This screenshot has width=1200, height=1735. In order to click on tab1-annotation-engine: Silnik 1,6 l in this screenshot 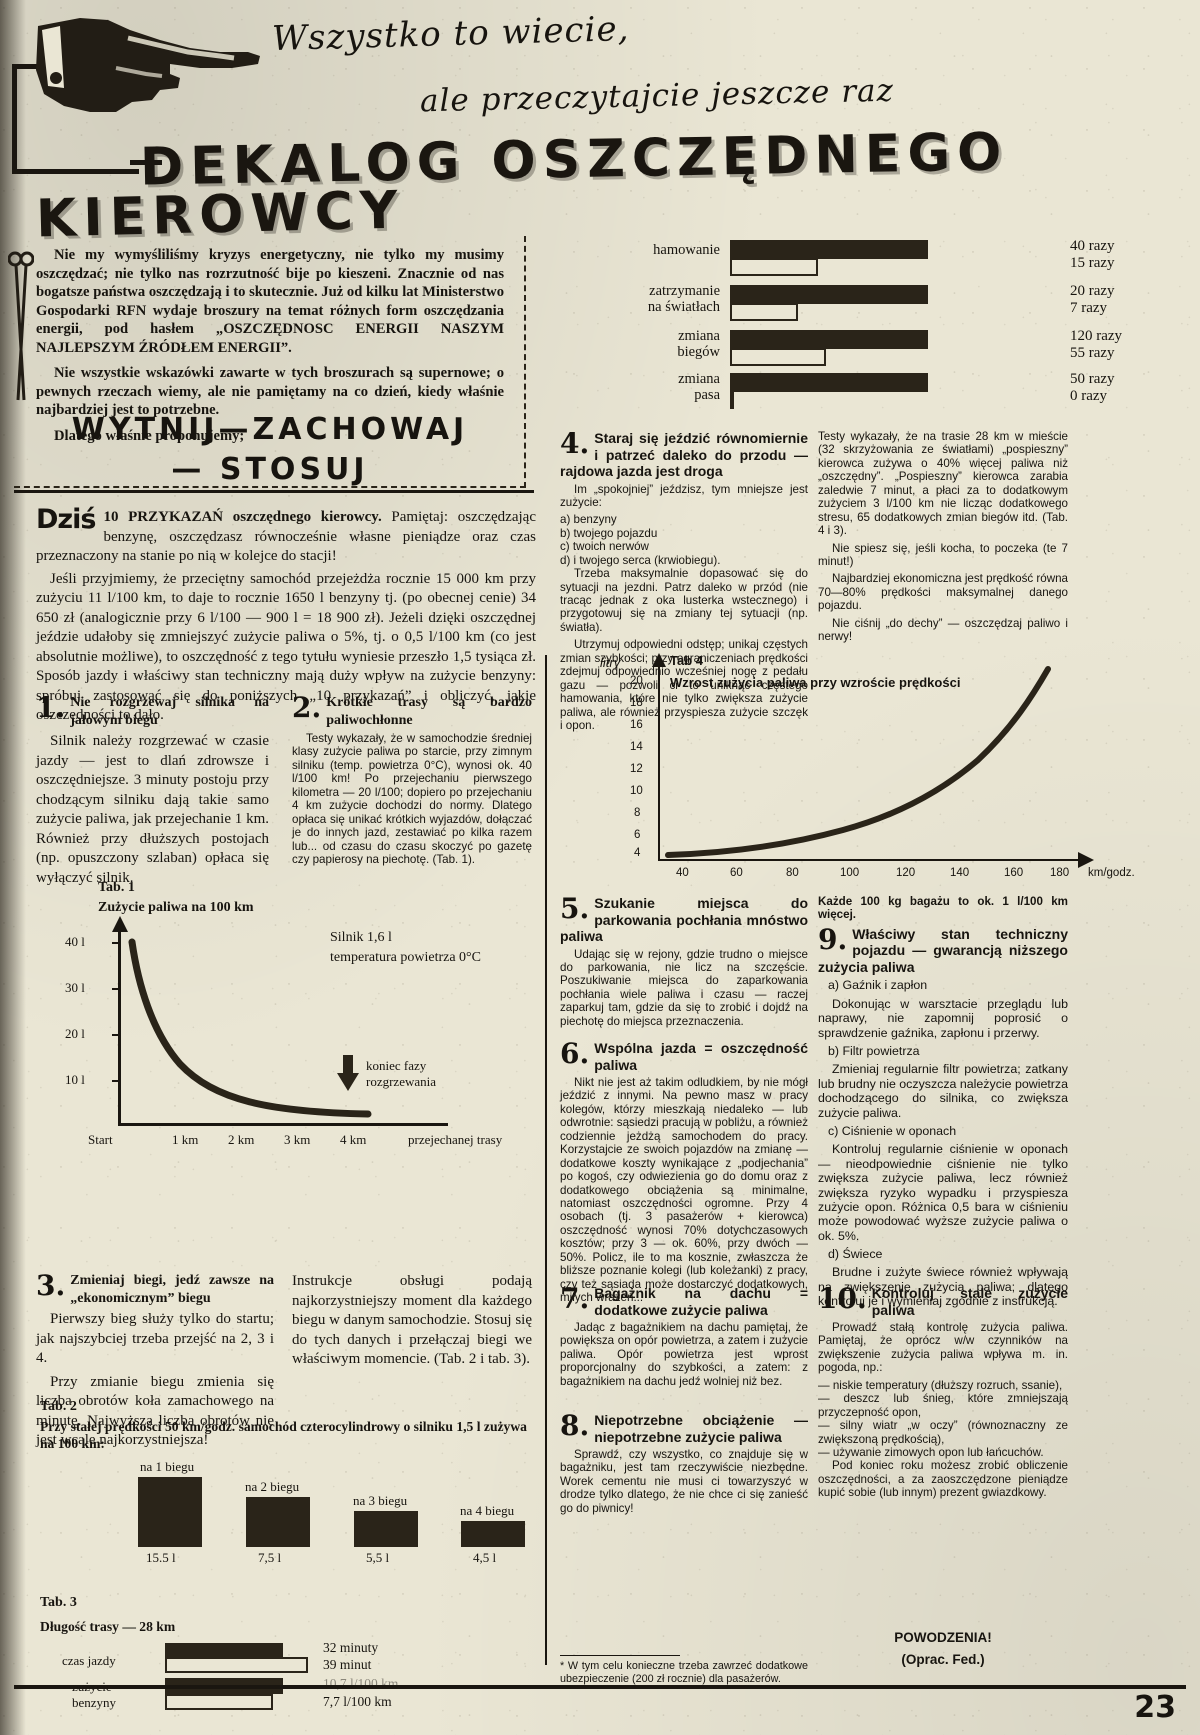, I will do `click(361, 937)`.